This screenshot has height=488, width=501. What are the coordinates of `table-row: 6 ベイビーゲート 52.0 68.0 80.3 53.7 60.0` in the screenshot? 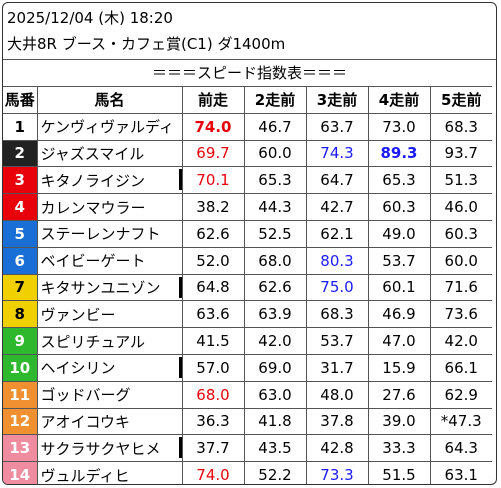 It's located at (247, 260).